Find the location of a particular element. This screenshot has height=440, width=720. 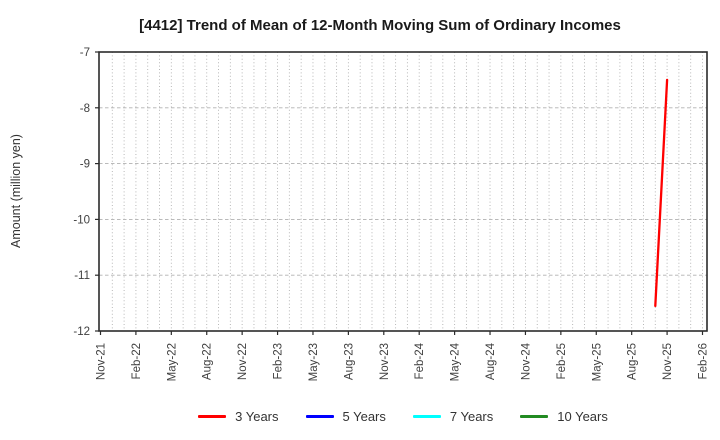

x-tick-label: May-25 is located at coordinates (597, 362).